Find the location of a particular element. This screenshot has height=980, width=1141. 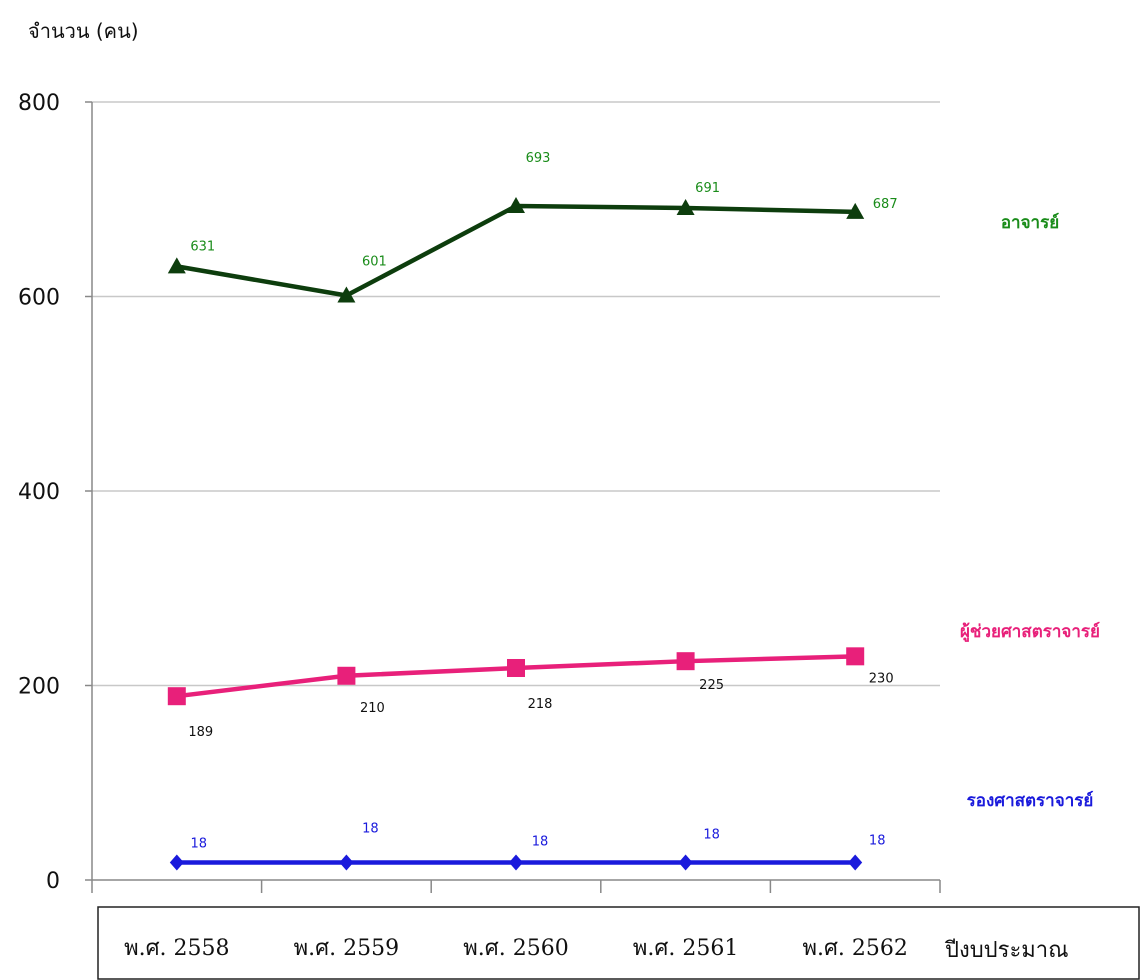

series-name-label: อาจารย์ is located at coordinates (1030, 222).